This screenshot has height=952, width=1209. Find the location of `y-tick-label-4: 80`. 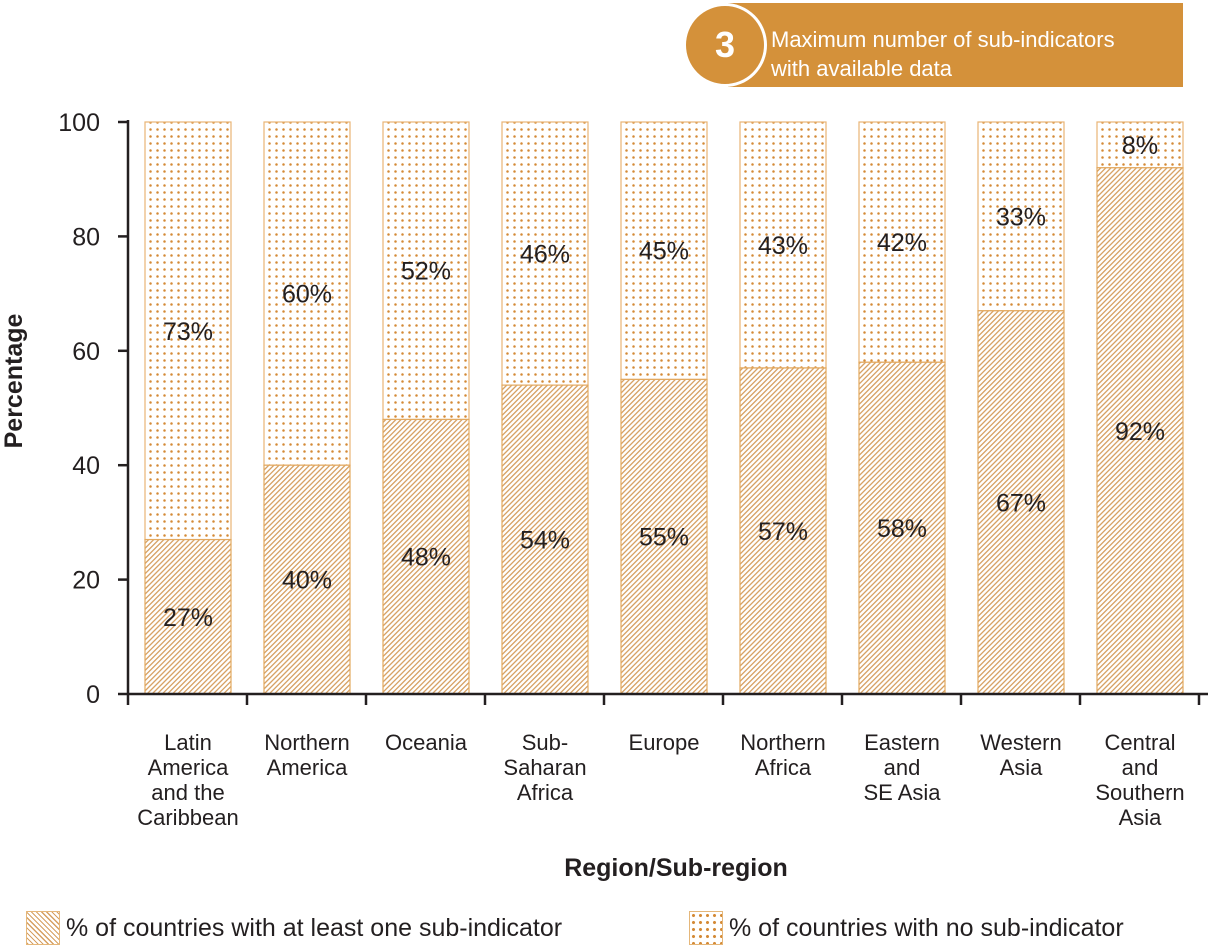

y-tick-label-4: 80 is located at coordinates (86, 237).